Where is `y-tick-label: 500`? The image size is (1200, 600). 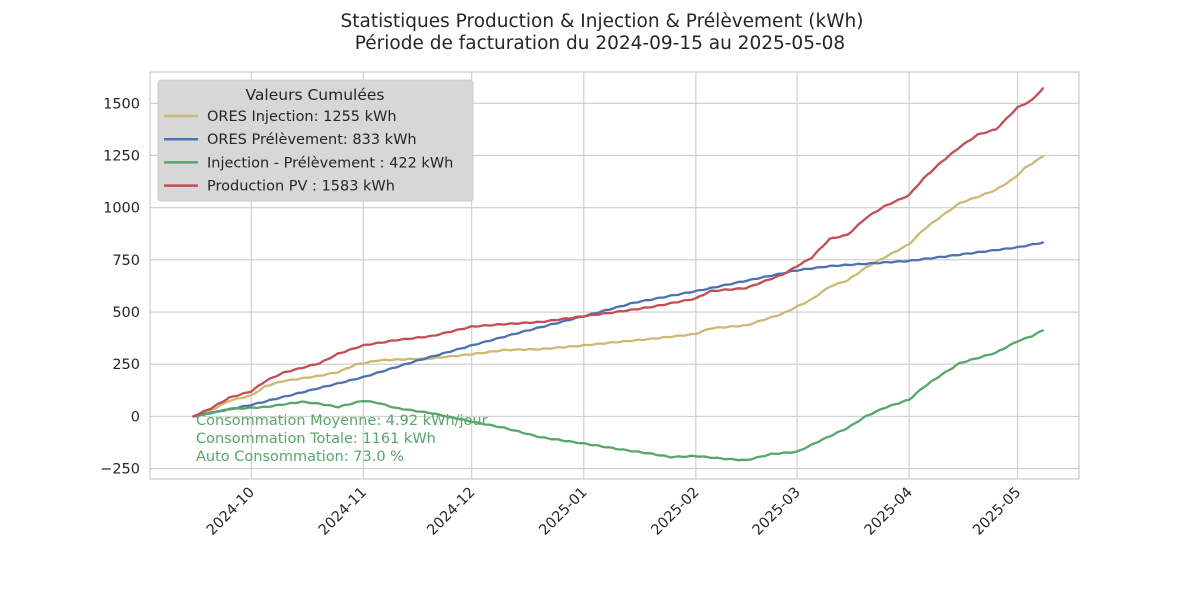 y-tick-label: 500 is located at coordinates (126, 313).